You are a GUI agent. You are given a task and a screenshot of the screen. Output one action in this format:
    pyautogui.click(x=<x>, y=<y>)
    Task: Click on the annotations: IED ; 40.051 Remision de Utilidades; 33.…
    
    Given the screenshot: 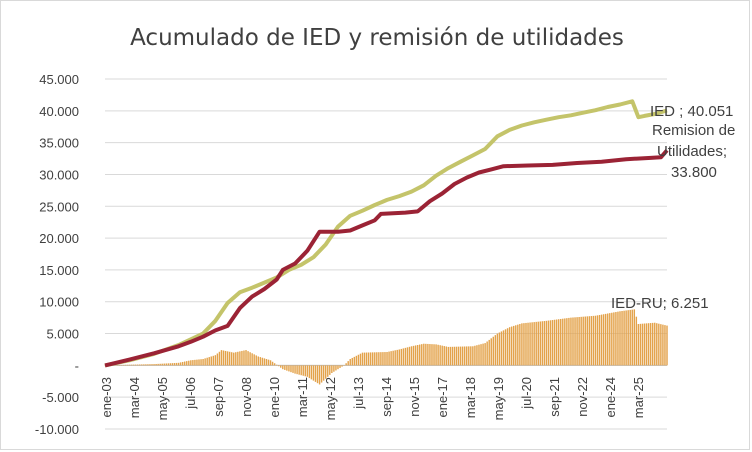 What is the action you would take?
    pyautogui.click(x=673, y=207)
    